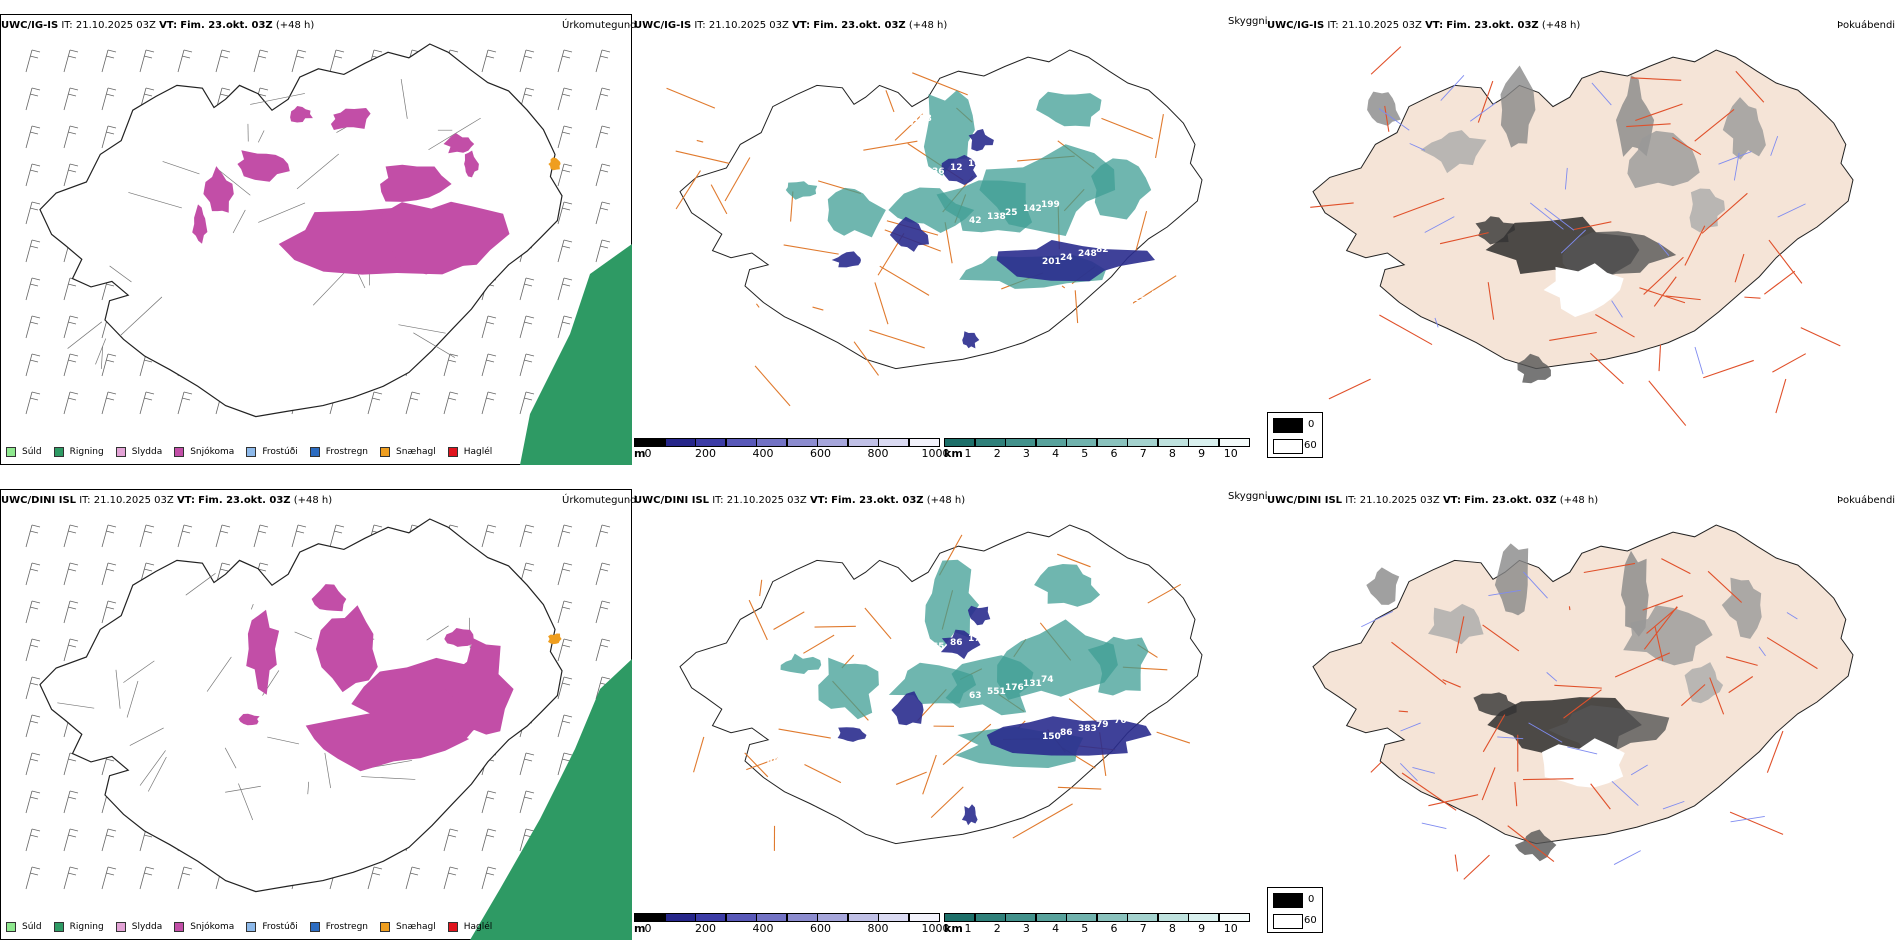  I want to click on colorbar-tick: 1, so click(968, 928).